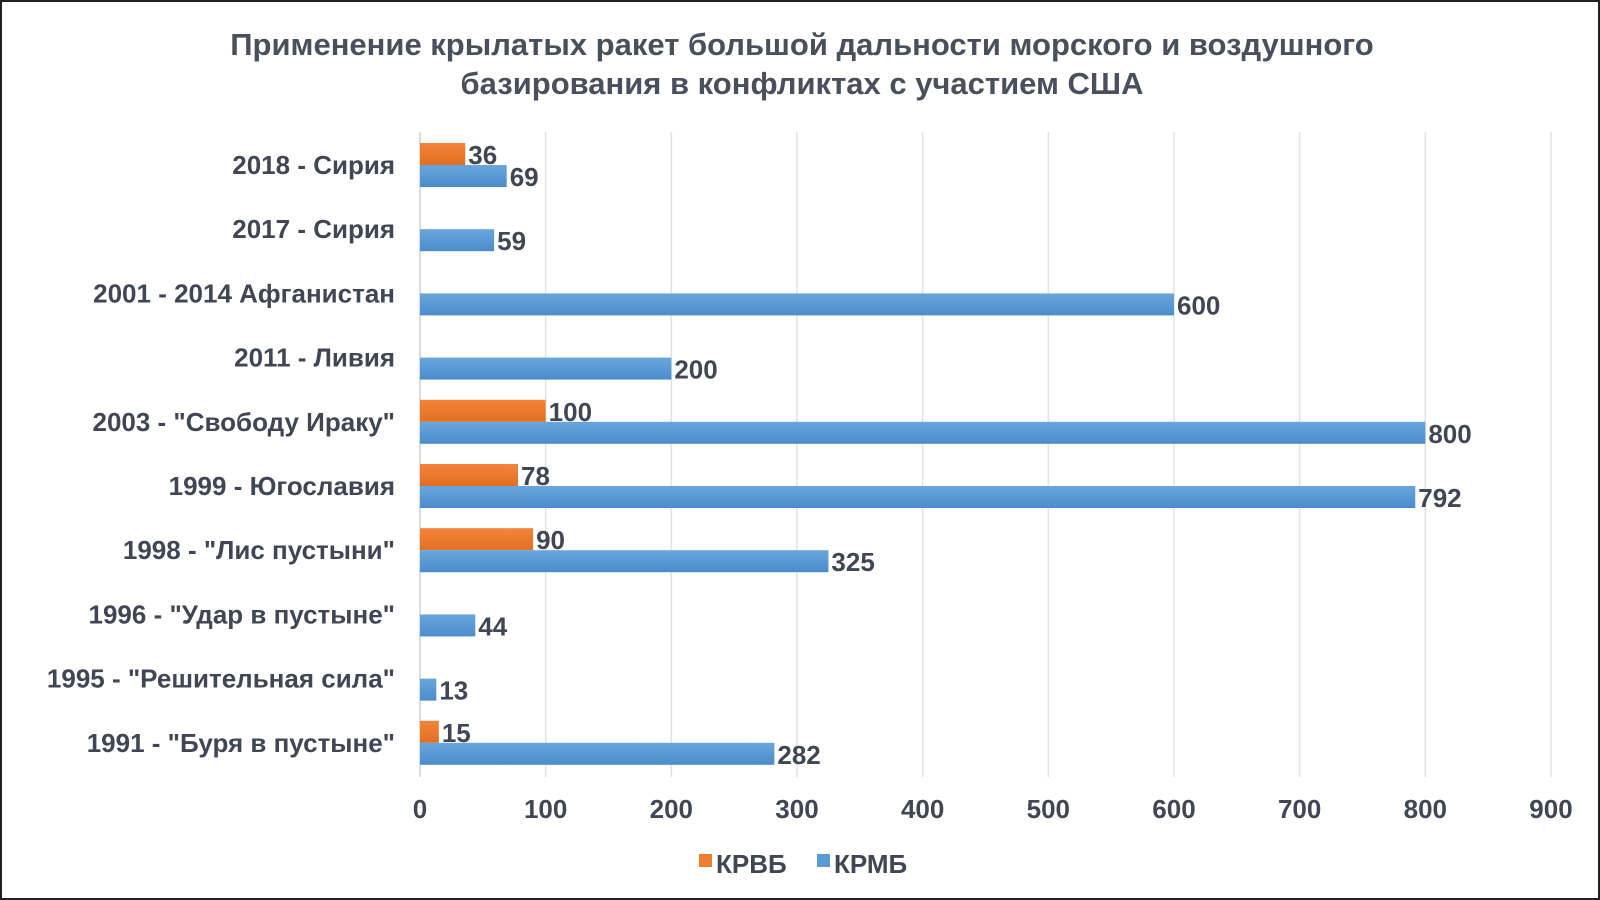 Image resolution: width=1600 pixels, height=900 pixels. What do you see at coordinates (852, 562) in the screenshot?
I see `data-label: 325` at bounding box center [852, 562].